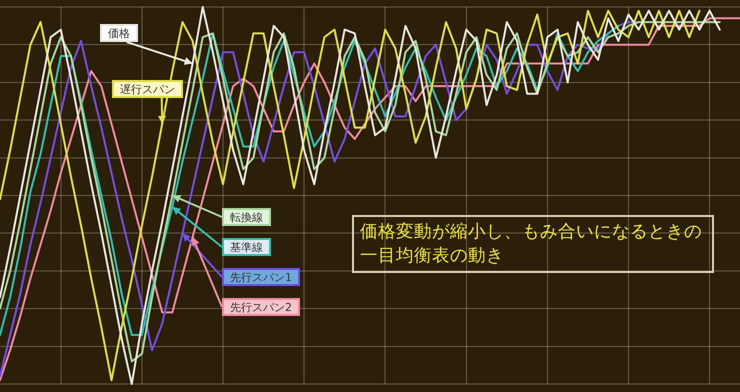 This screenshot has width=740, height=392. What do you see at coordinates (261, 277) in the screenshot?
I see `text: 先行スパン1` at bounding box center [261, 277].